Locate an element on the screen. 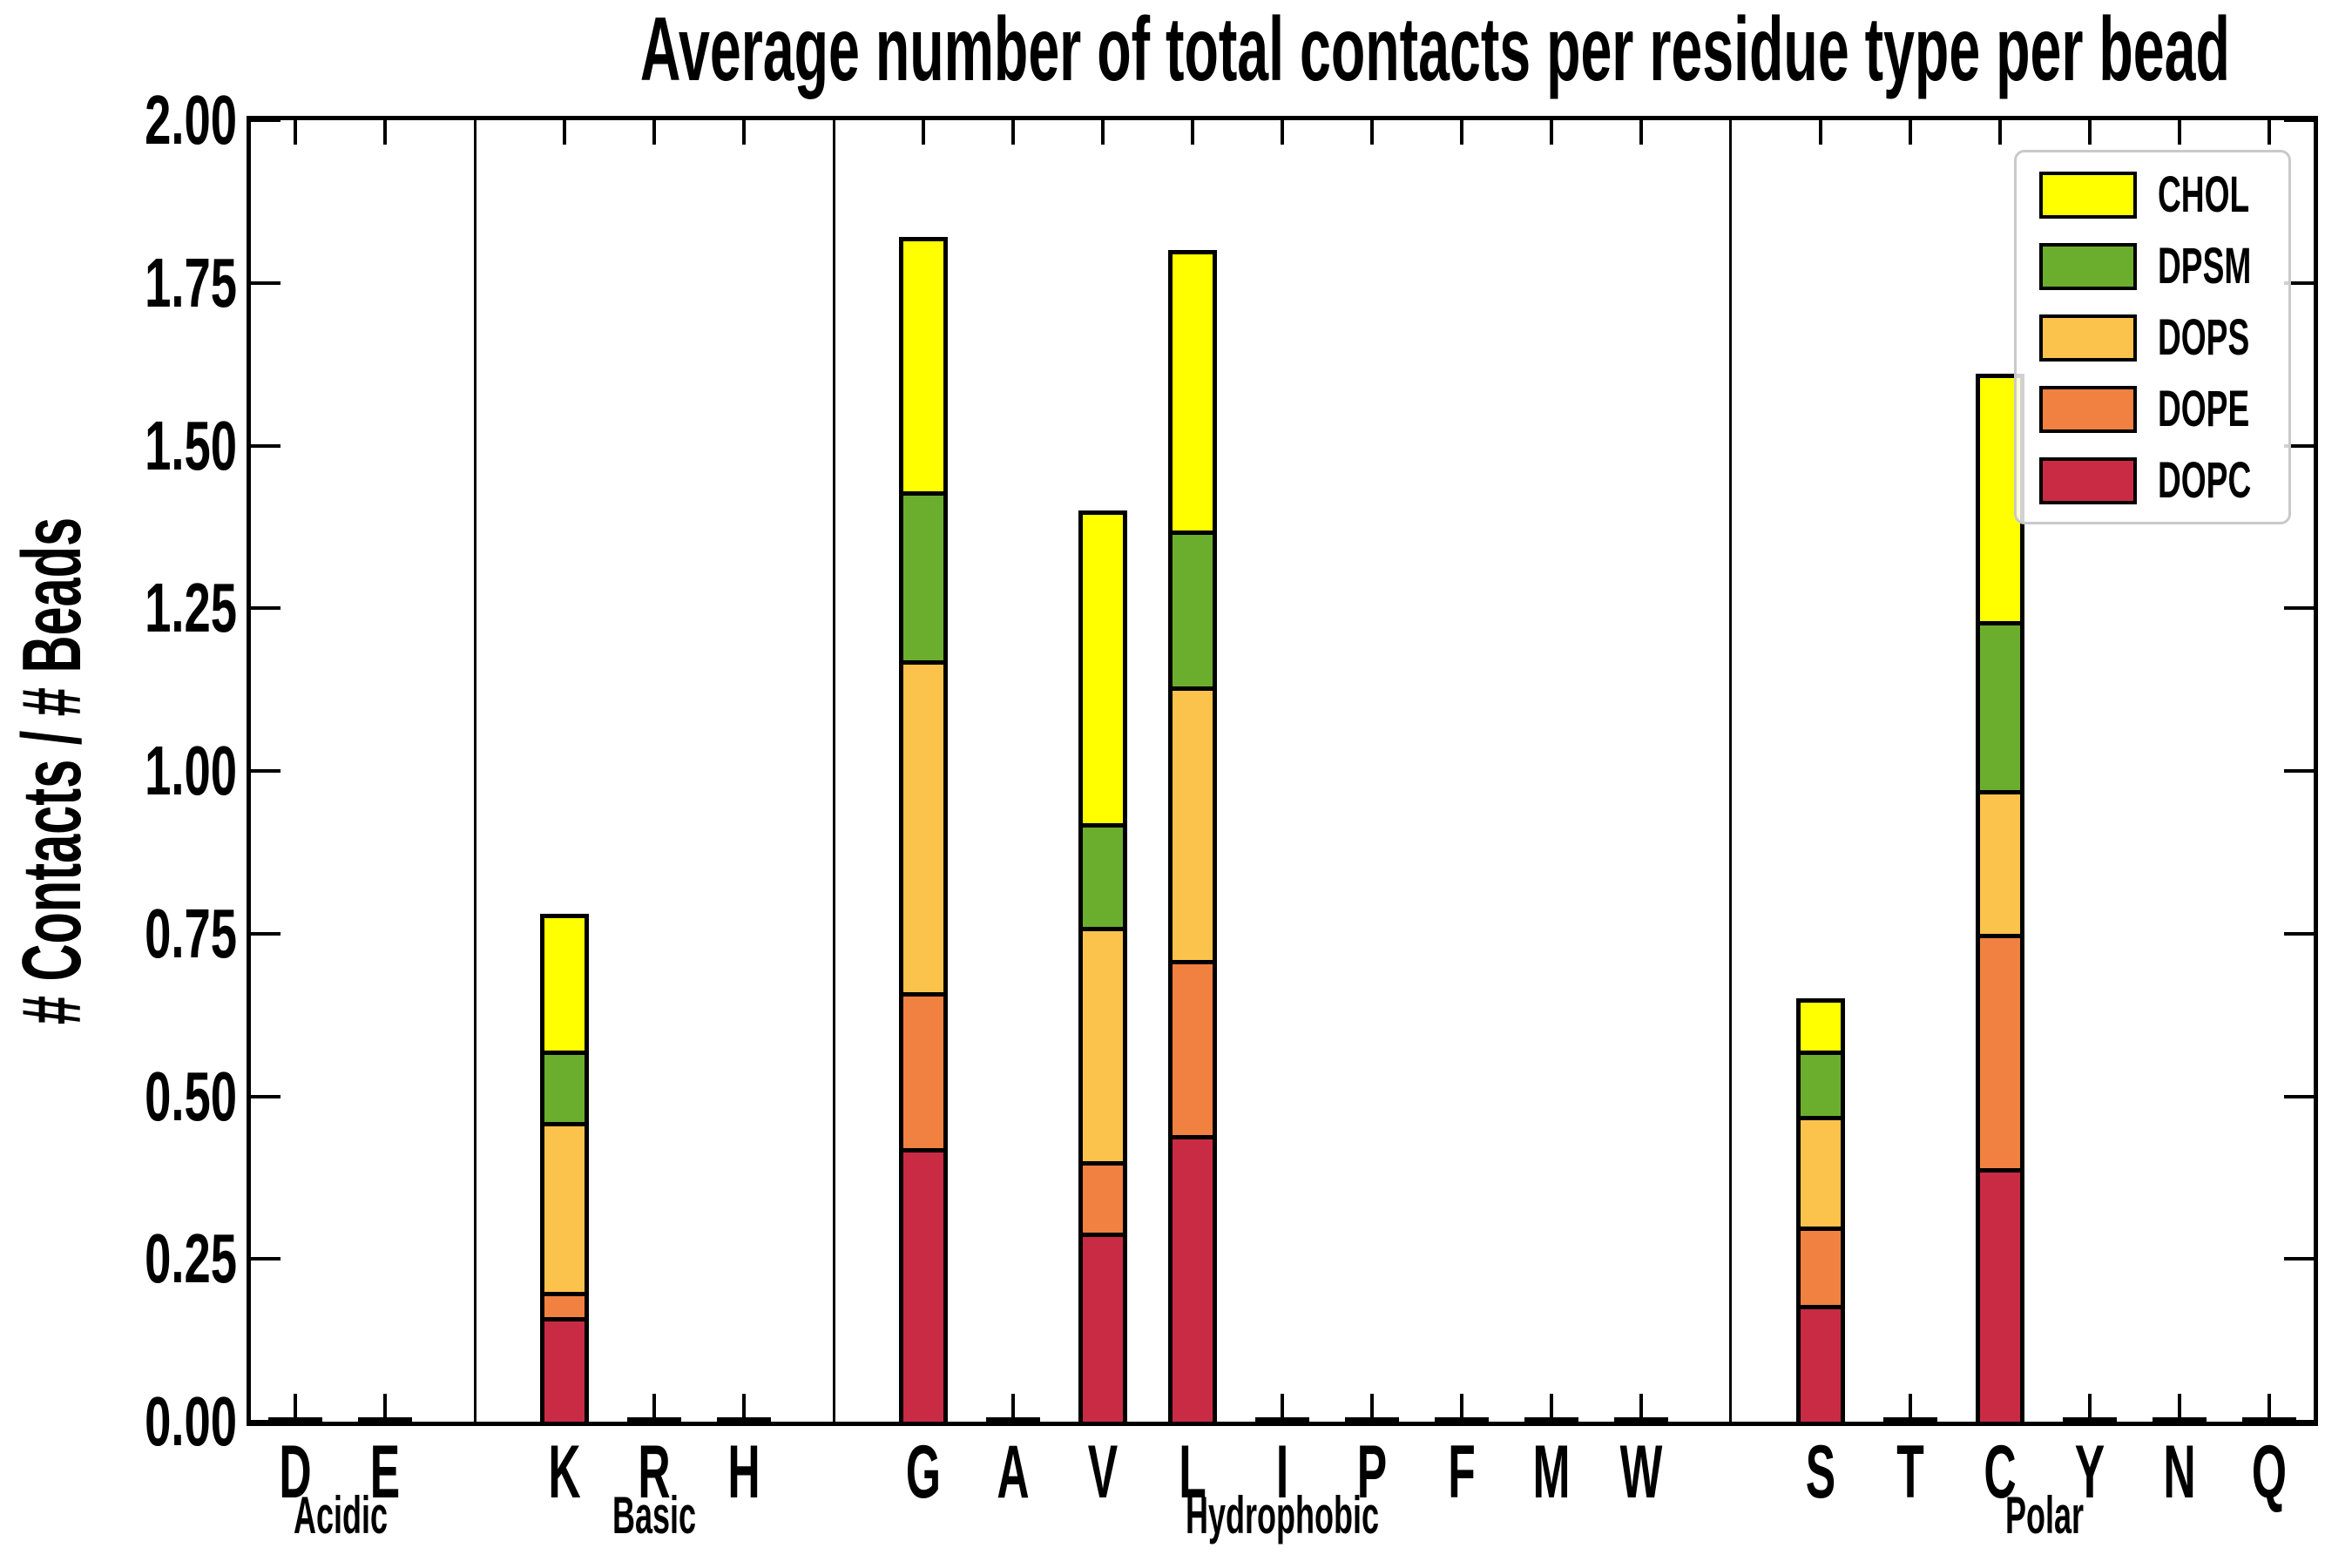 This screenshot has height=1568, width=2352. x-tick-label: S is located at coordinates (1820, 1472).